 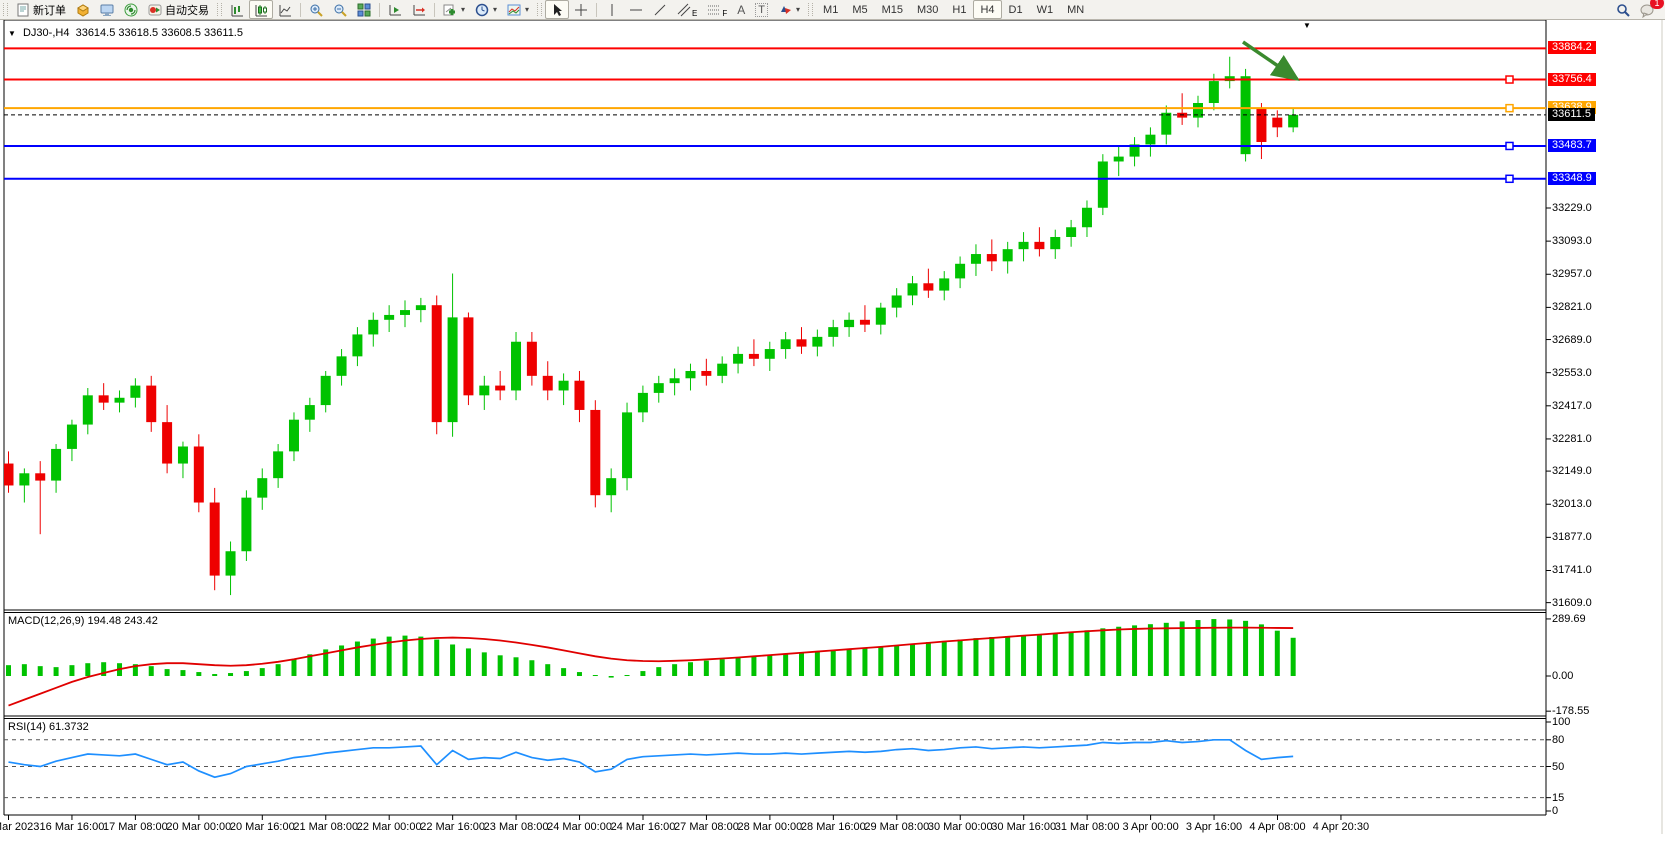 I want to click on timeframe-h1: H1, so click(x=959, y=9).